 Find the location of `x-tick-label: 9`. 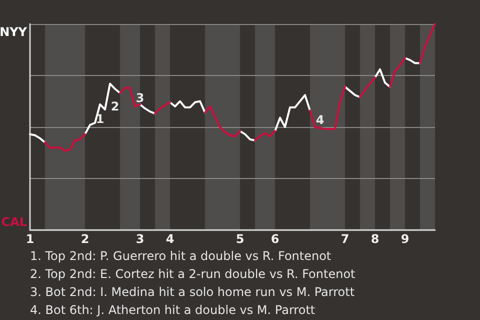

x-tick-label: 9 is located at coordinates (405, 239).